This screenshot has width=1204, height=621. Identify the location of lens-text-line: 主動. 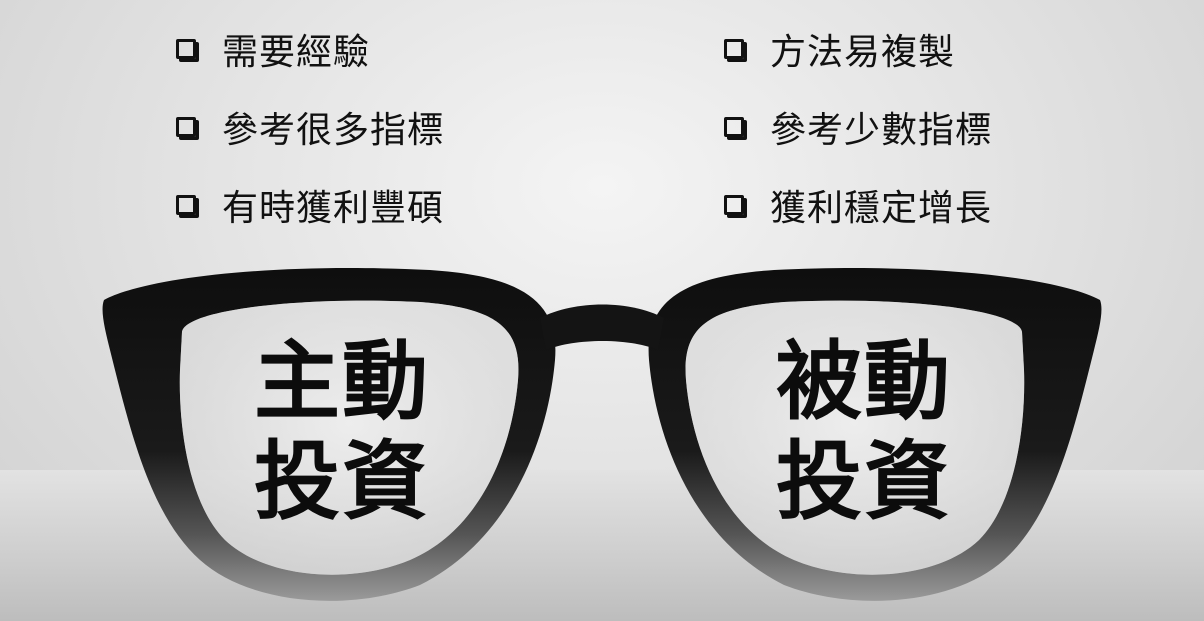
(342, 382).